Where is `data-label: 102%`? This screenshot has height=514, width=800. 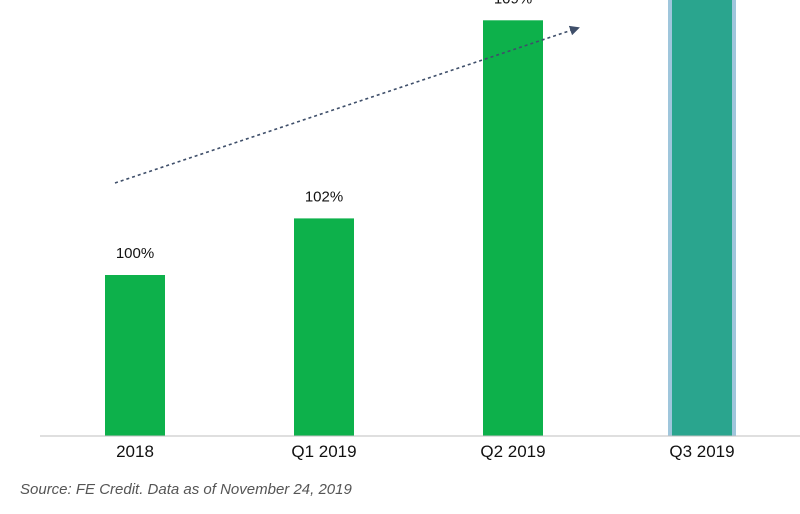
data-label: 102% is located at coordinates (324, 196).